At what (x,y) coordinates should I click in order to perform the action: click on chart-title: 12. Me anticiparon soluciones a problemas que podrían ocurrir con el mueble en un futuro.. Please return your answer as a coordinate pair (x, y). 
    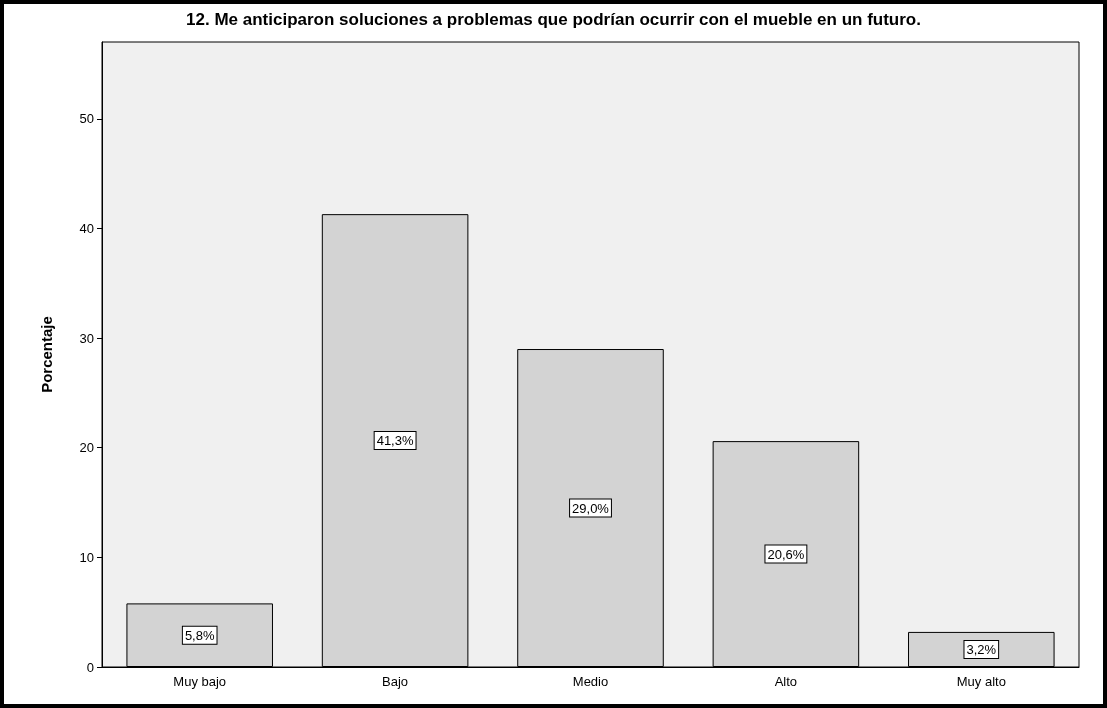
    Looking at the image, I should click on (553, 19).